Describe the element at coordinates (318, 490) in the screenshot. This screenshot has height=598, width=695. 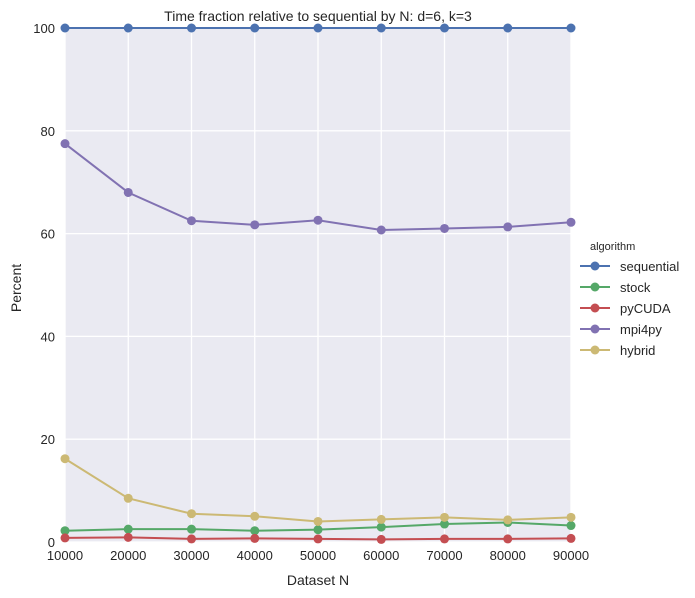
I see `series-hybrid` at that location.